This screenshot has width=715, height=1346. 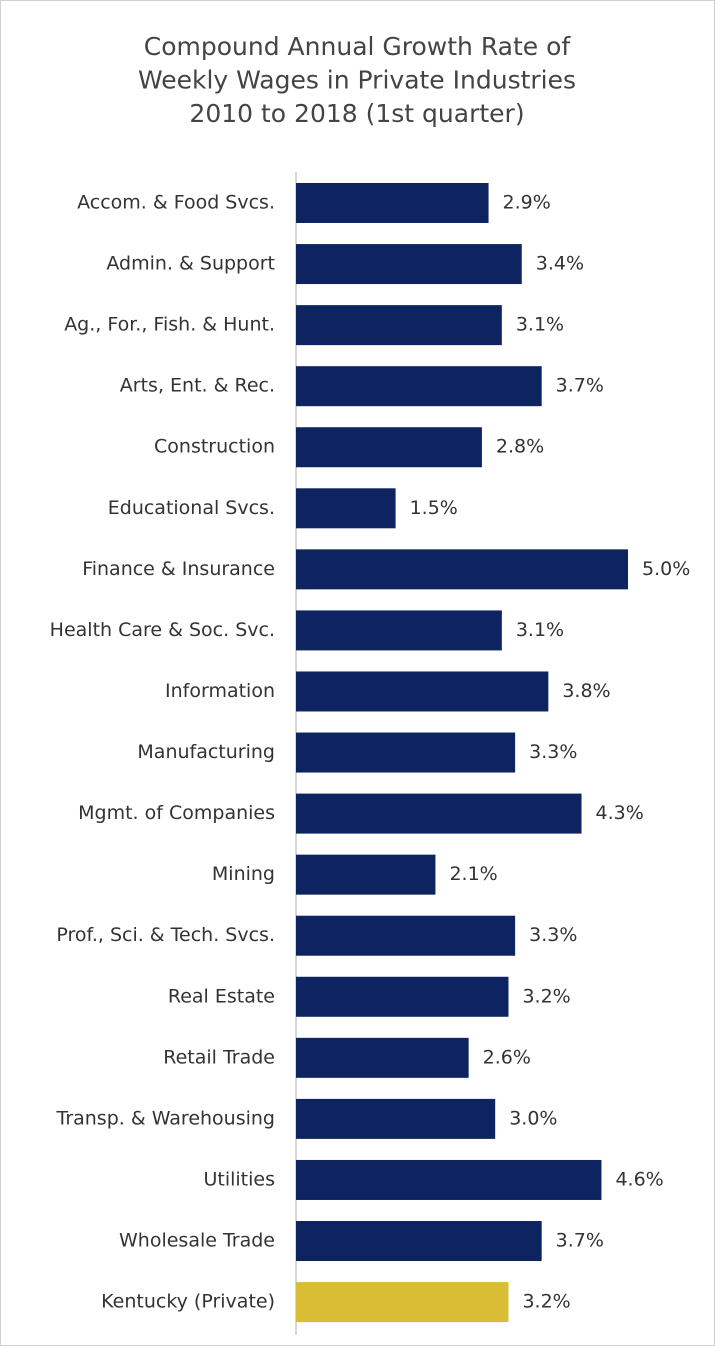 What do you see at coordinates (560, 264) in the screenshot?
I see `value-label: 3.4%` at bounding box center [560, 264].